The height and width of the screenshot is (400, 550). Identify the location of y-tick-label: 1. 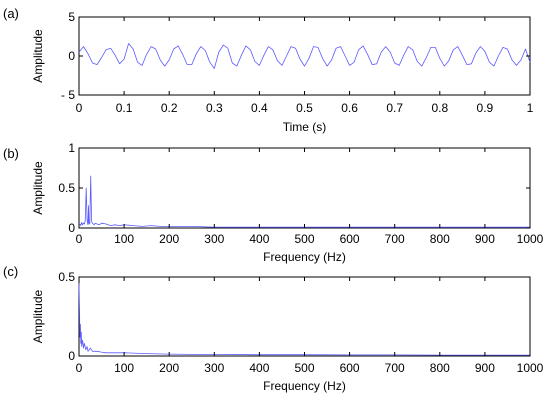
(71, 148).